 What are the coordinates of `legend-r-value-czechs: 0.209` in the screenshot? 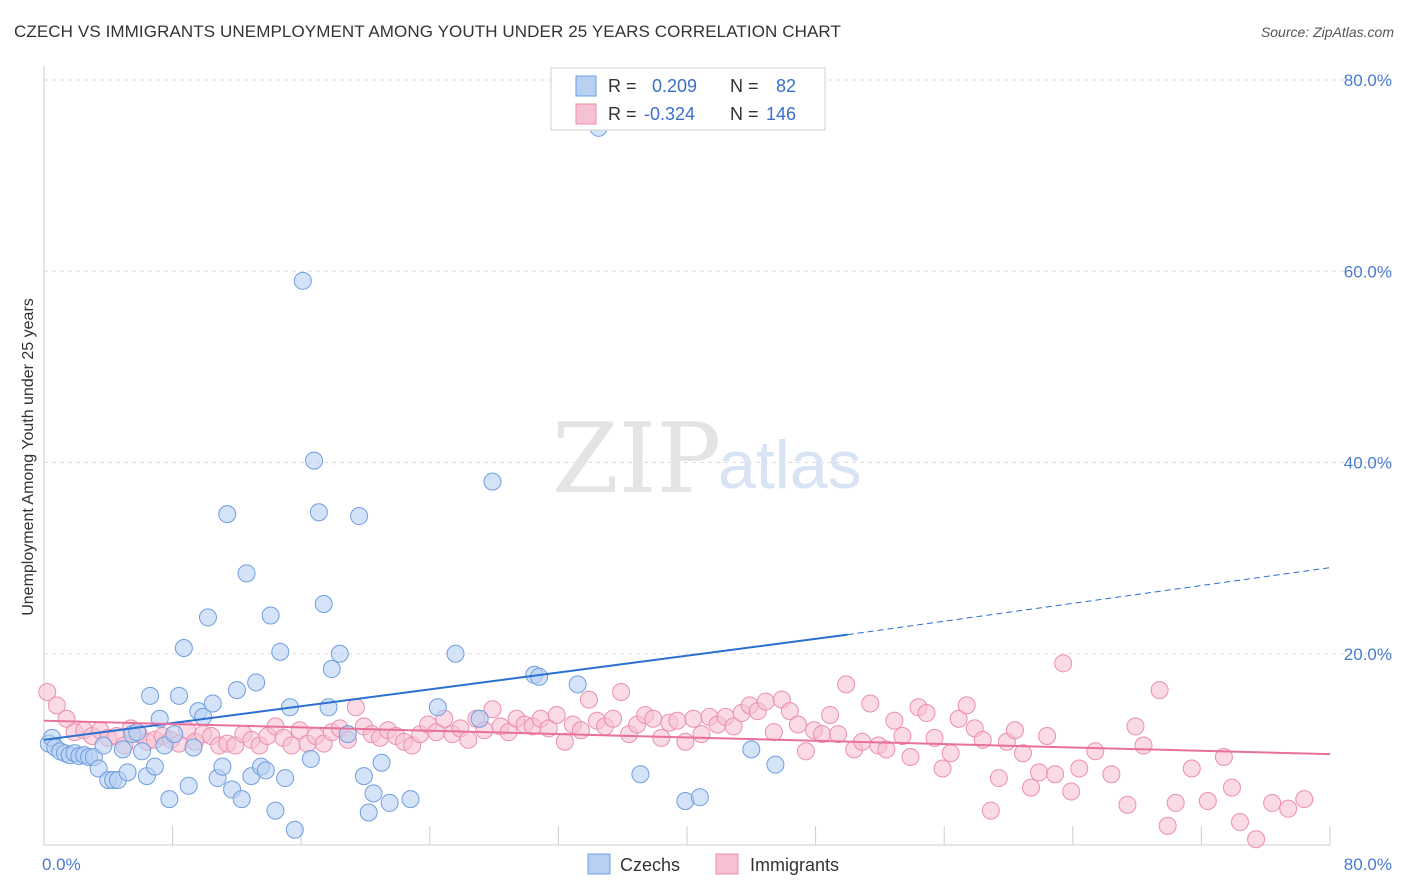 It's located at (674, 86).